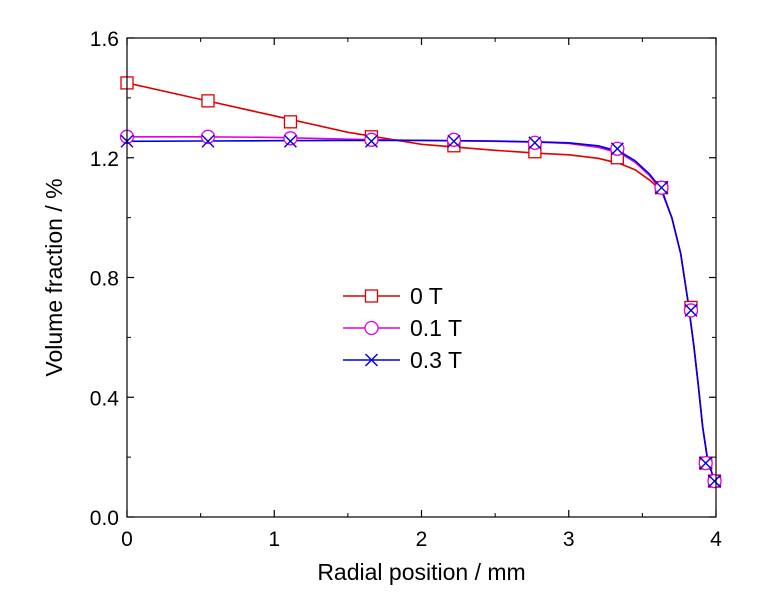 This screenshot has width=765, height=598. What do you see at coordinates (104, 39) in the screenshot?
I see `y-tick-label: 1.6` at bounding box center [104, 39].